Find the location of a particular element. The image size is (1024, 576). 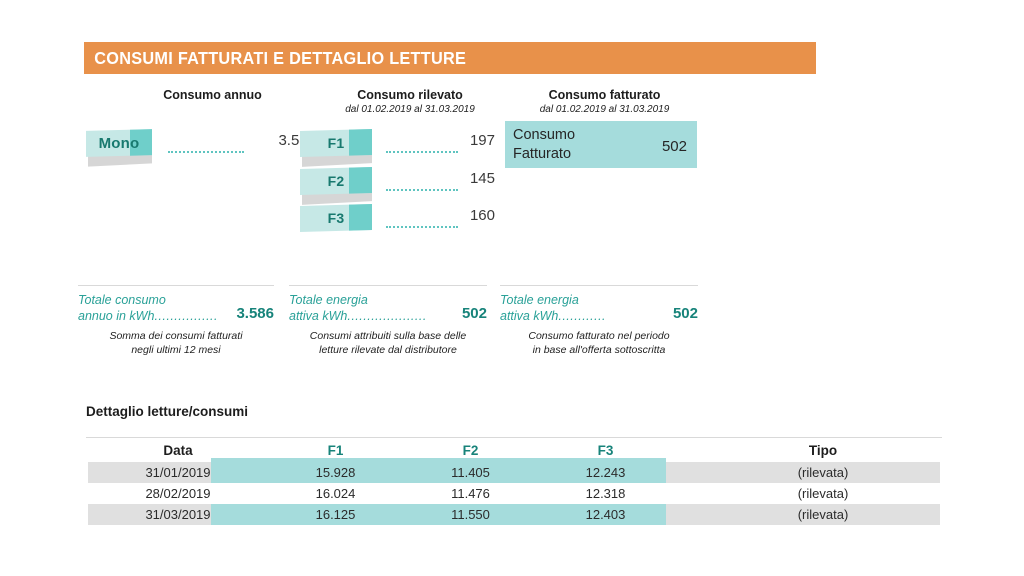

cell-f2: 11.405 is located at coordinates (470, 472).